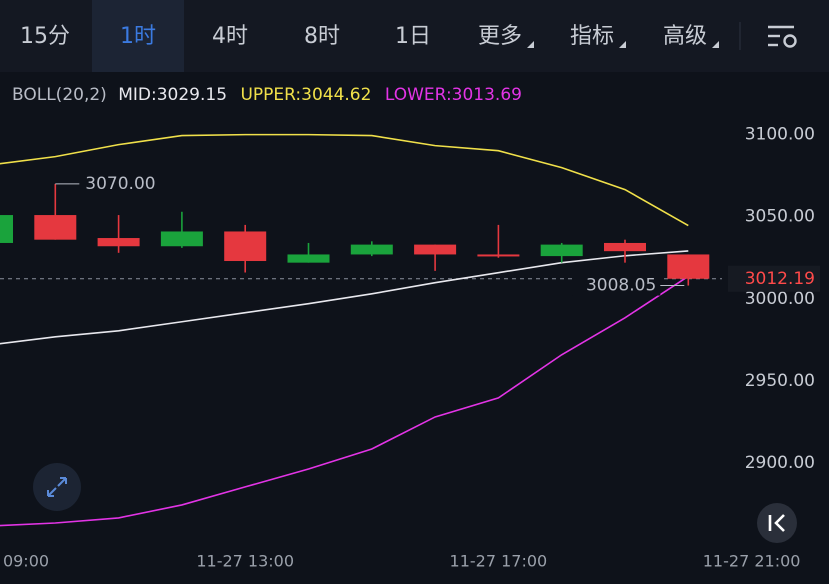 This screenshot has height=584, width=829. Describe the element at coordinates (413, 36) in the screenshot. I see `tab: 1日` at that location.